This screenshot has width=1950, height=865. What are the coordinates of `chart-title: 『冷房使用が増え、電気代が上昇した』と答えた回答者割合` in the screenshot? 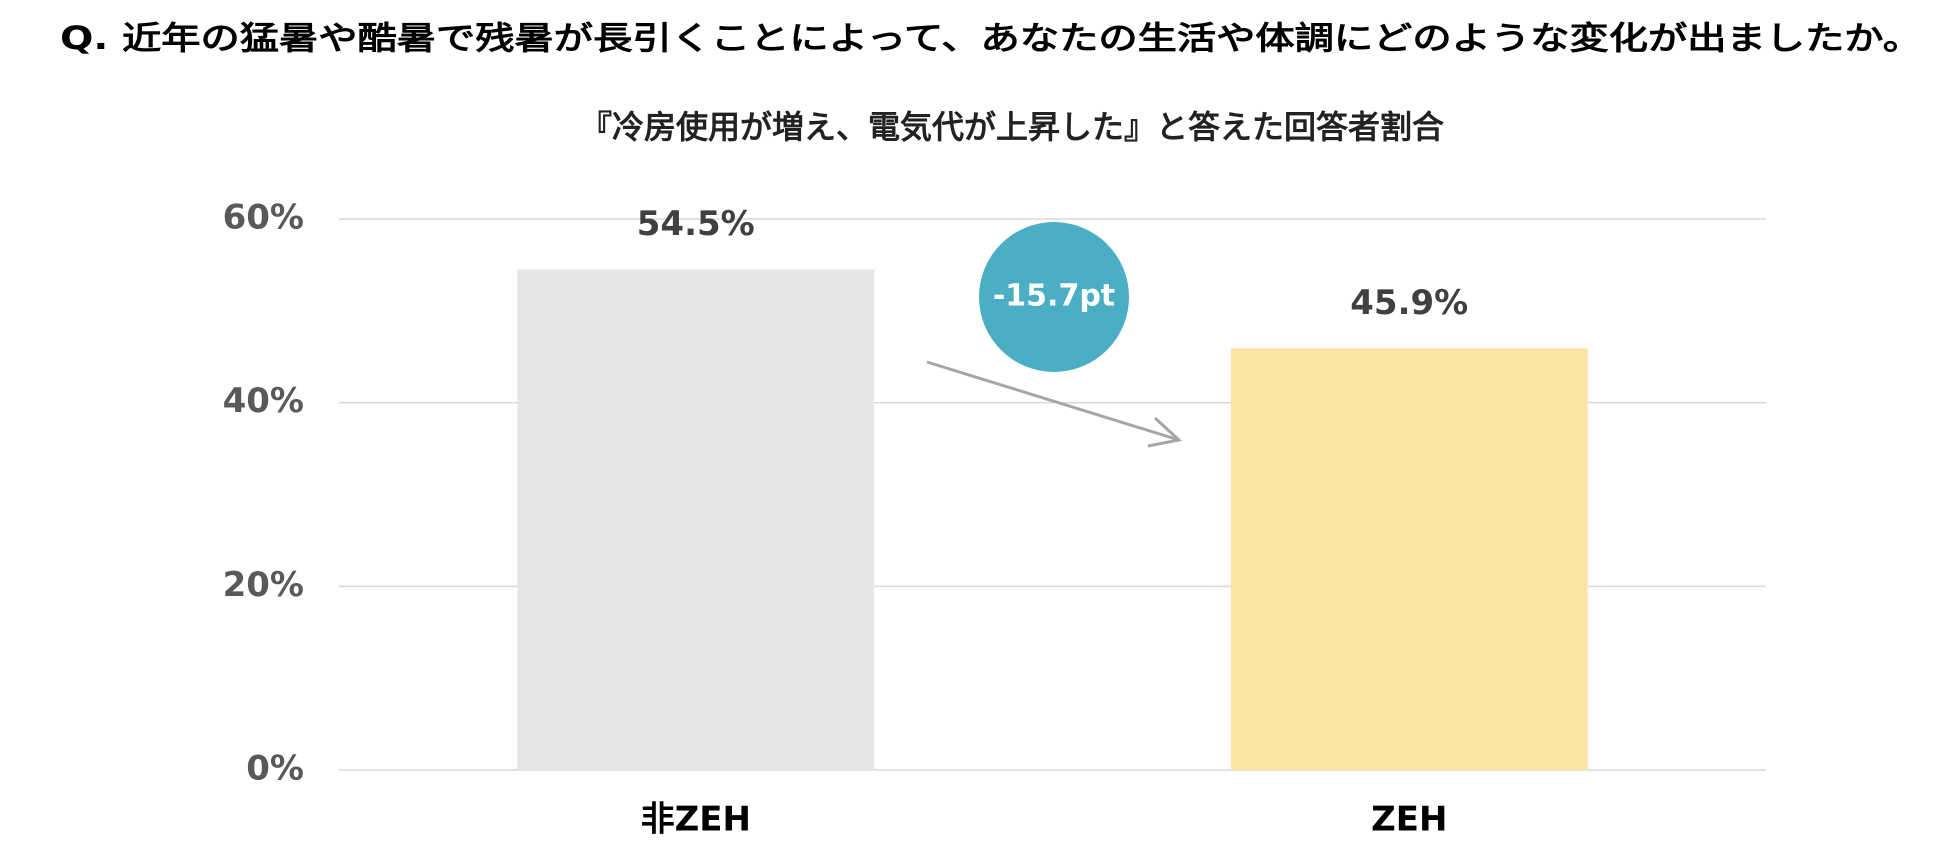 It's located at (1012, 127).